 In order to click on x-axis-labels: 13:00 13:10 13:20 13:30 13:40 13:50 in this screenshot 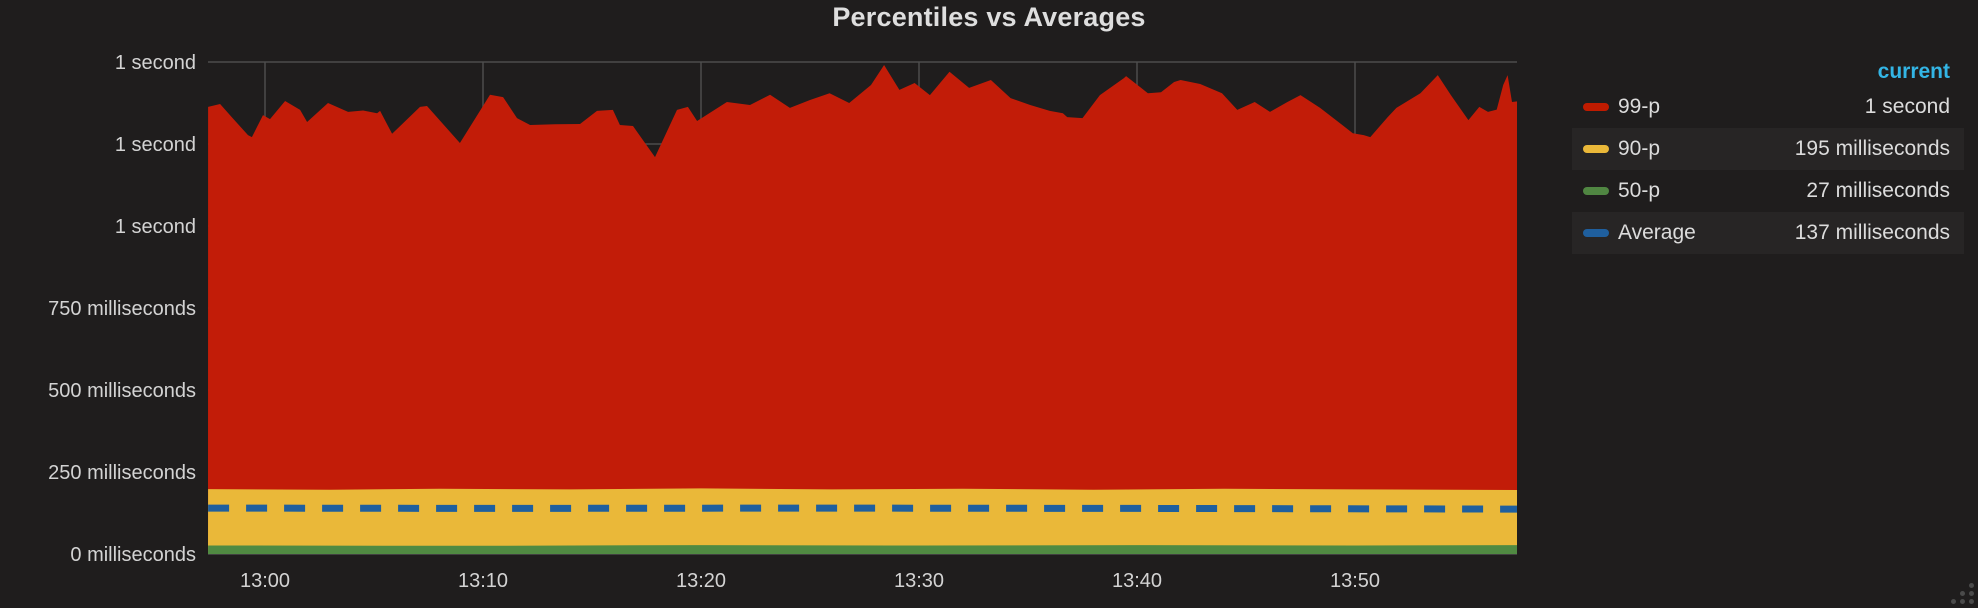, I will do `click(810, 581)`.